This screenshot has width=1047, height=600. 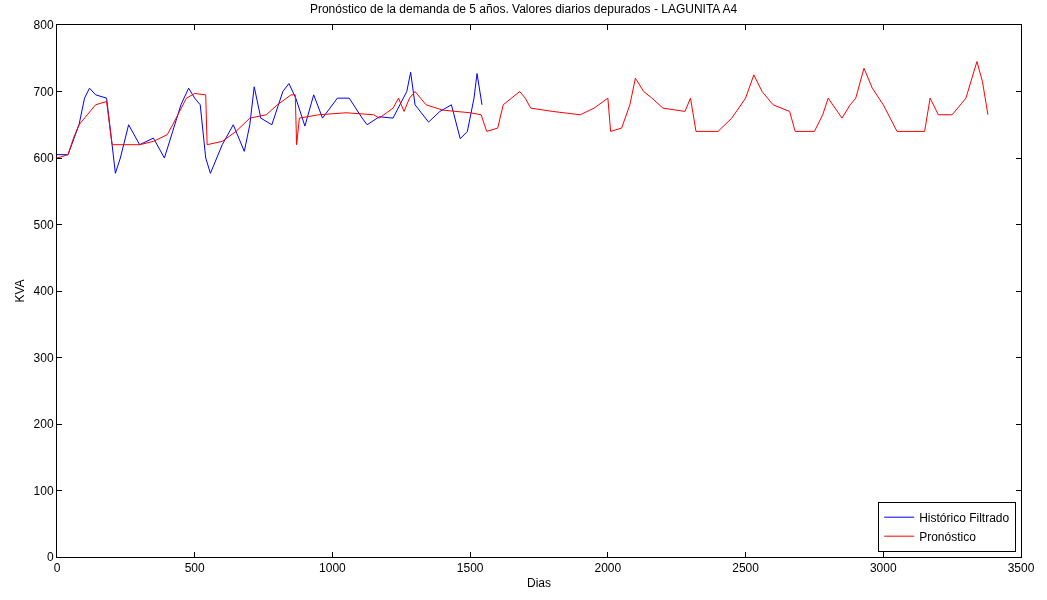 I want to click on legend-label: Histórico Filtrado, so click(x=964, y=517).